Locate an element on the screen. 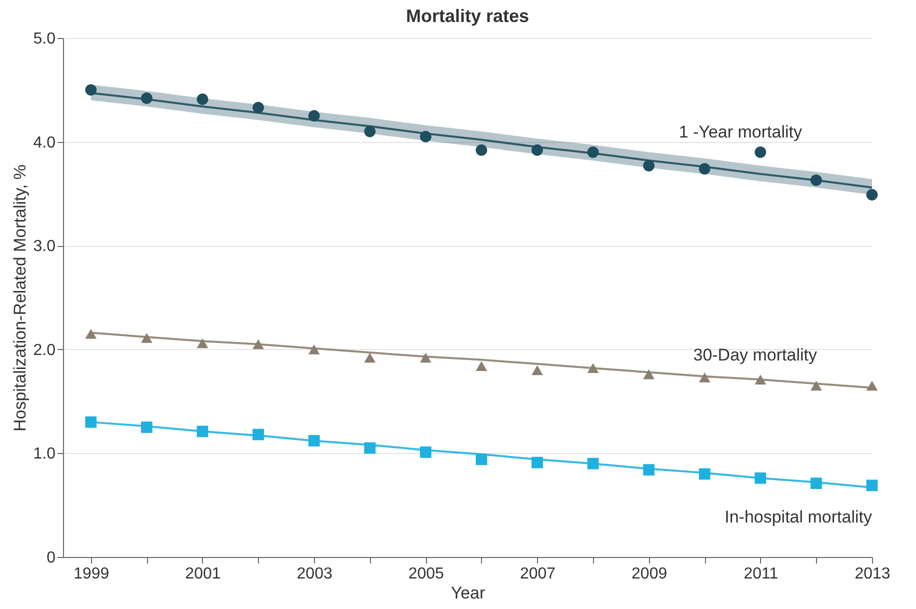 This screenshot has width=916, height=609. x-tick-label: 2013 is located at coordinates (872, 574).